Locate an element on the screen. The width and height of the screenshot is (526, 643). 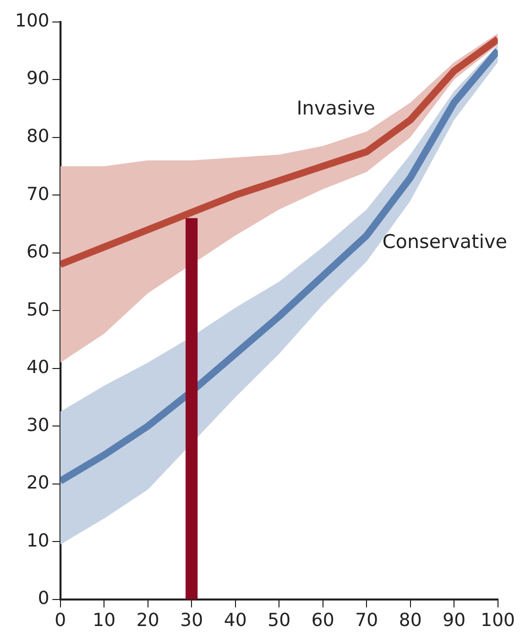
x-tick-label: 20 is located at coordinates (148, 620).